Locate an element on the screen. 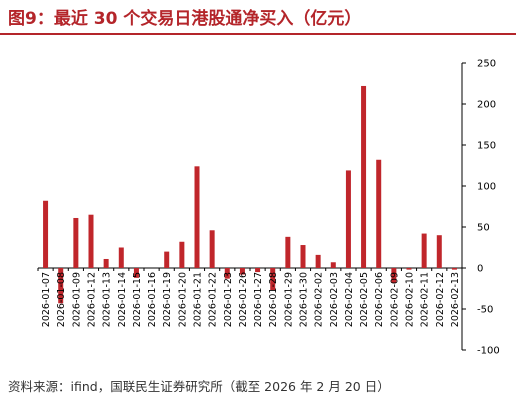 The width and height of the screenshot is (516, 401). y-tick-label: 200 is located at coordinates (486, 105).